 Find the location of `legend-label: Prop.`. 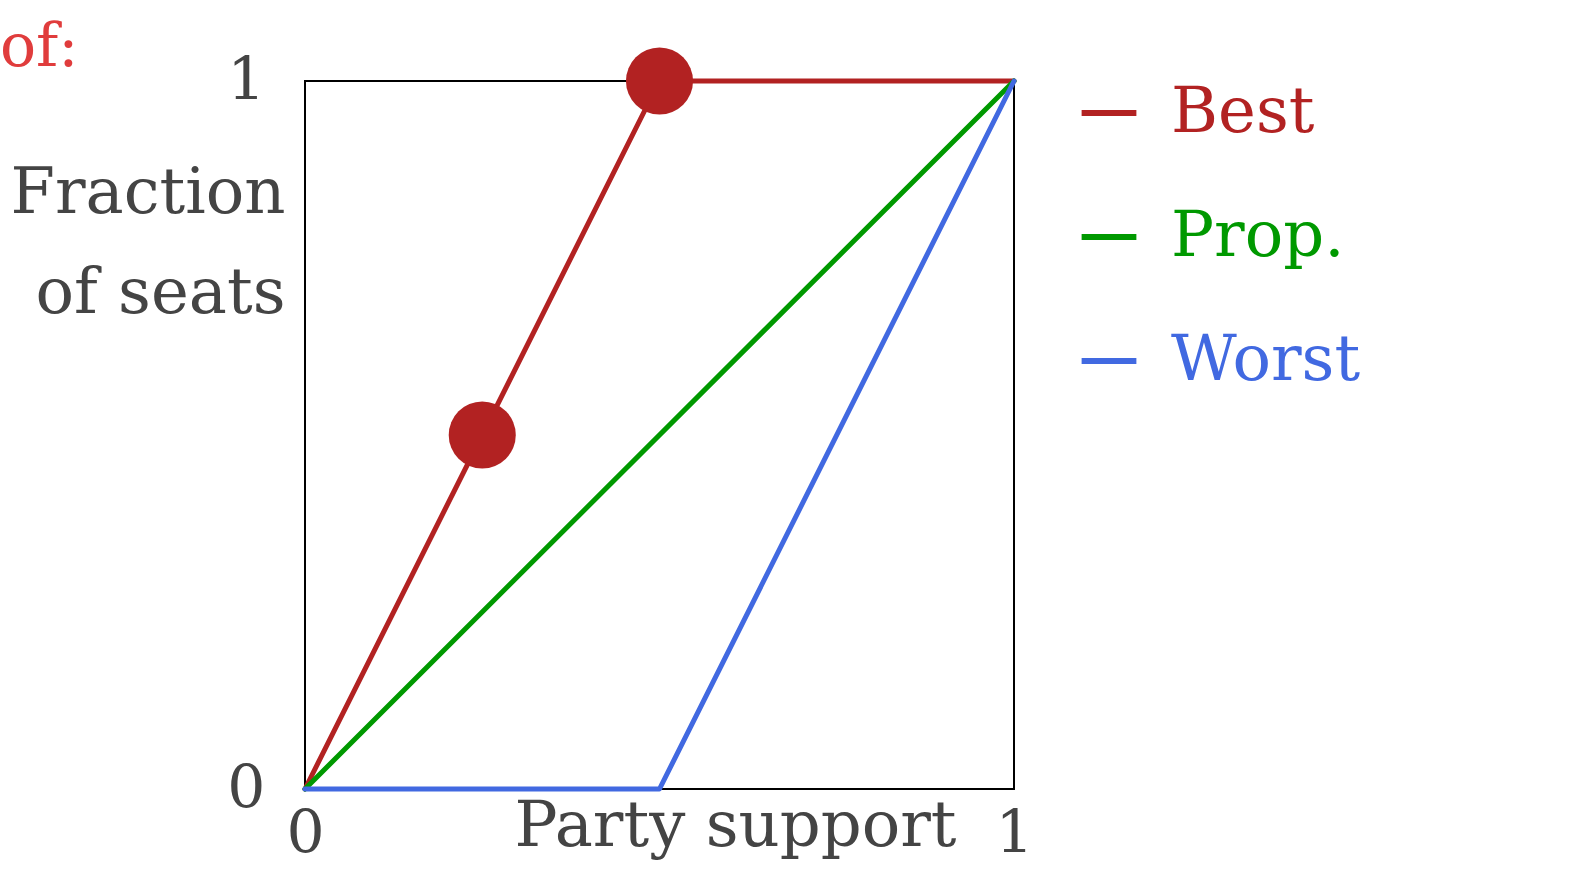

legend-label: Prop. is located at coordinates (1258, 234).